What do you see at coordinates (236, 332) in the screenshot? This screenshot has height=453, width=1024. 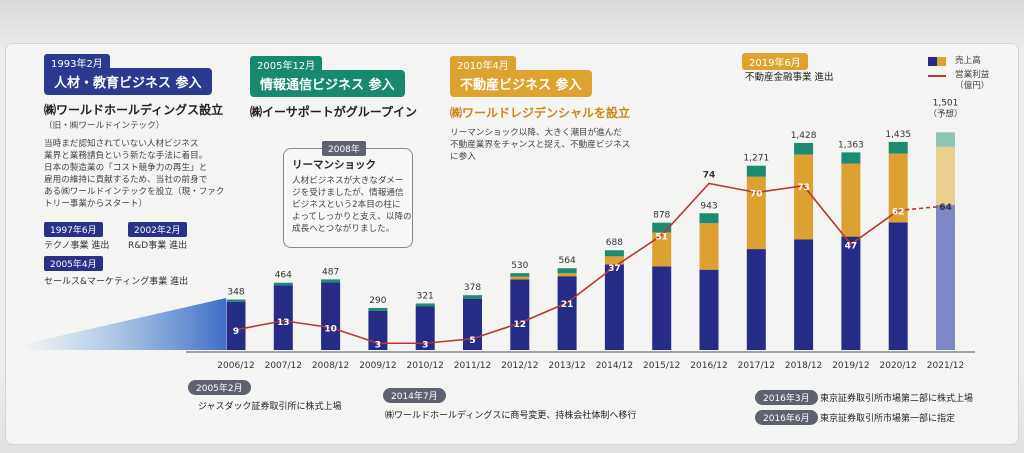 I see `profit-label: 9` at bounding box center [236, 332].